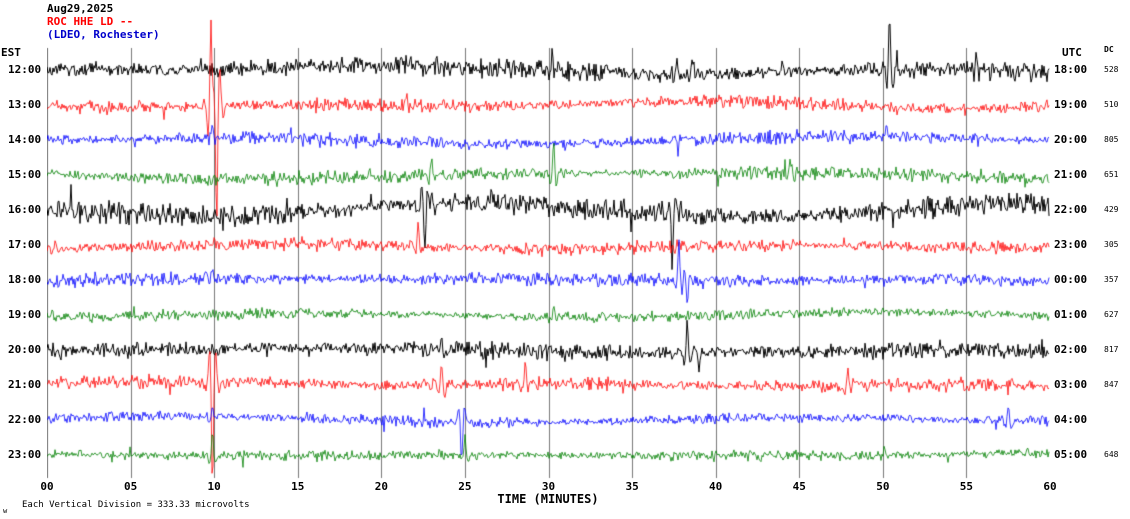 This screenshot has height=519, width=1130. What do you see at coordinates (298, 486) in the screenshot?
I see `x-tick-label: 15` at bounding box center [298, 486].